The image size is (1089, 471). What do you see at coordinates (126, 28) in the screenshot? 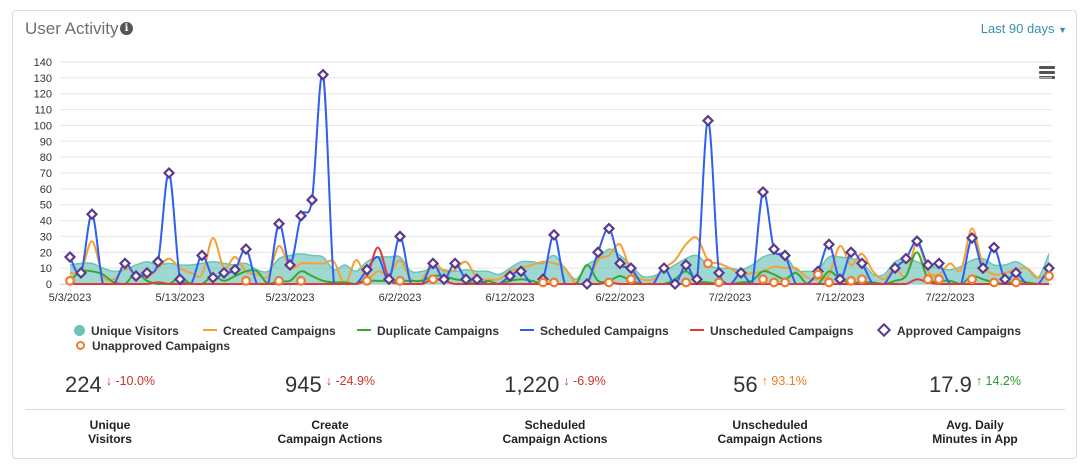
I see `info-circle-icon: i` at bounding box center [126, 28].